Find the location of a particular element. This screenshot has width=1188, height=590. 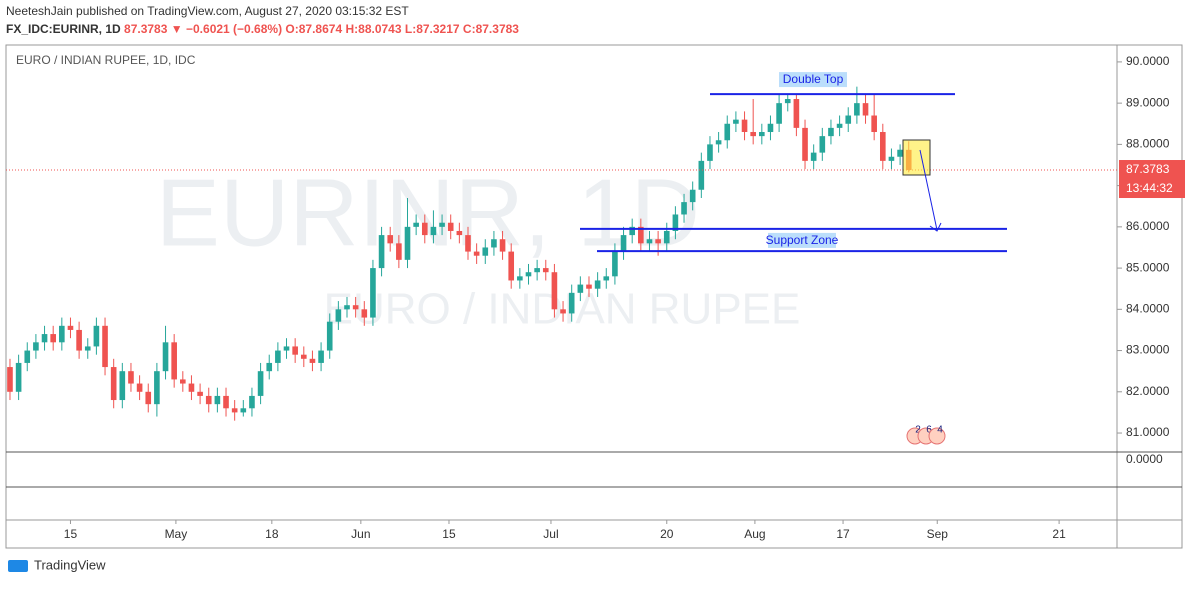

arrow is located at coordinates (928, 190).